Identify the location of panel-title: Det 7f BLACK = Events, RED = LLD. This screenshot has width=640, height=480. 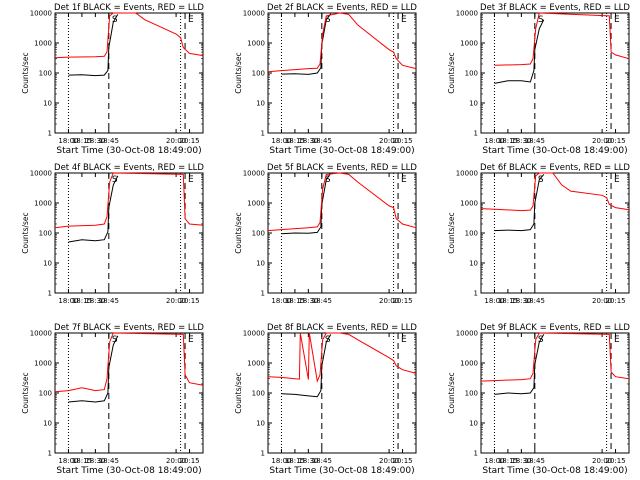
(129, 328).